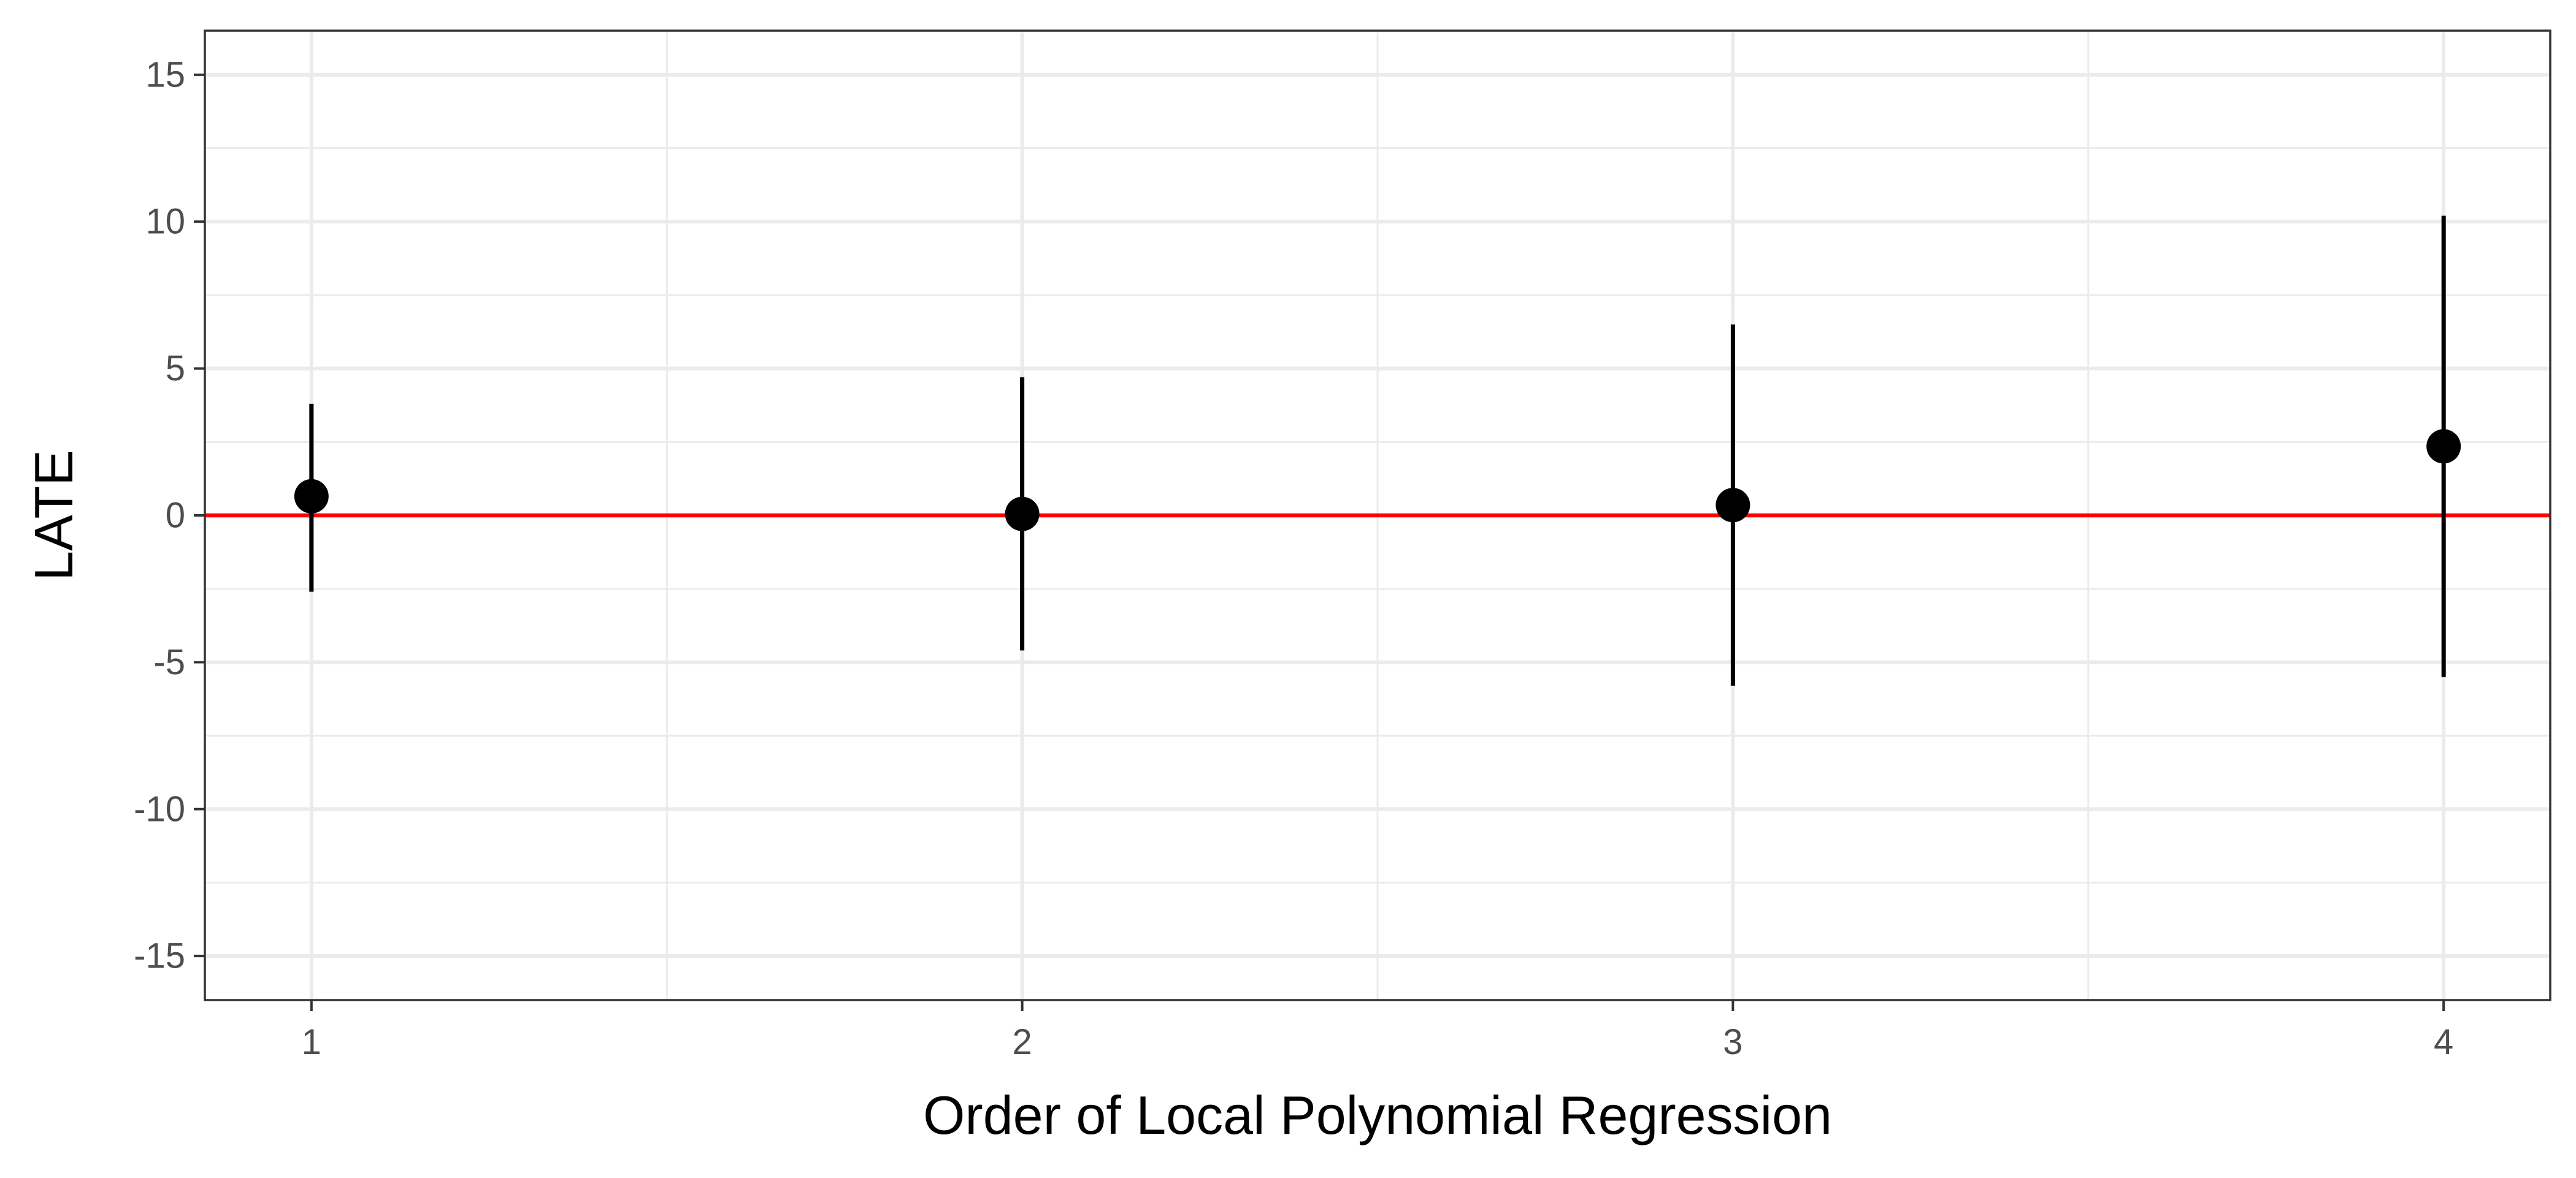 The image size is (2576, 1178). What do you see at coordinates (175, 516) in the screenshot?
I see `y-tick-label: 0` at bounding box center [175, 516].